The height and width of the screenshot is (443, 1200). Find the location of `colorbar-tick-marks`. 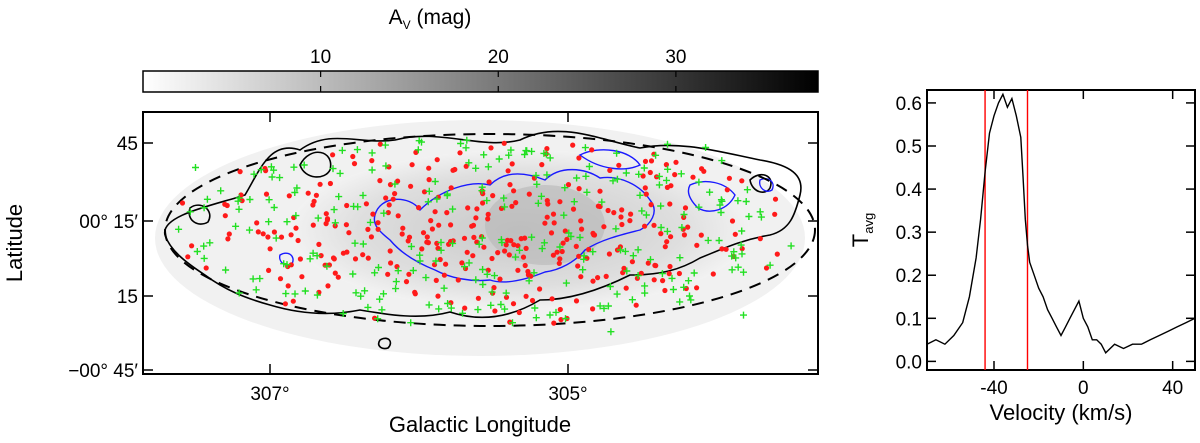

colorbar-tick-marks is located at coordinates (498, 81).